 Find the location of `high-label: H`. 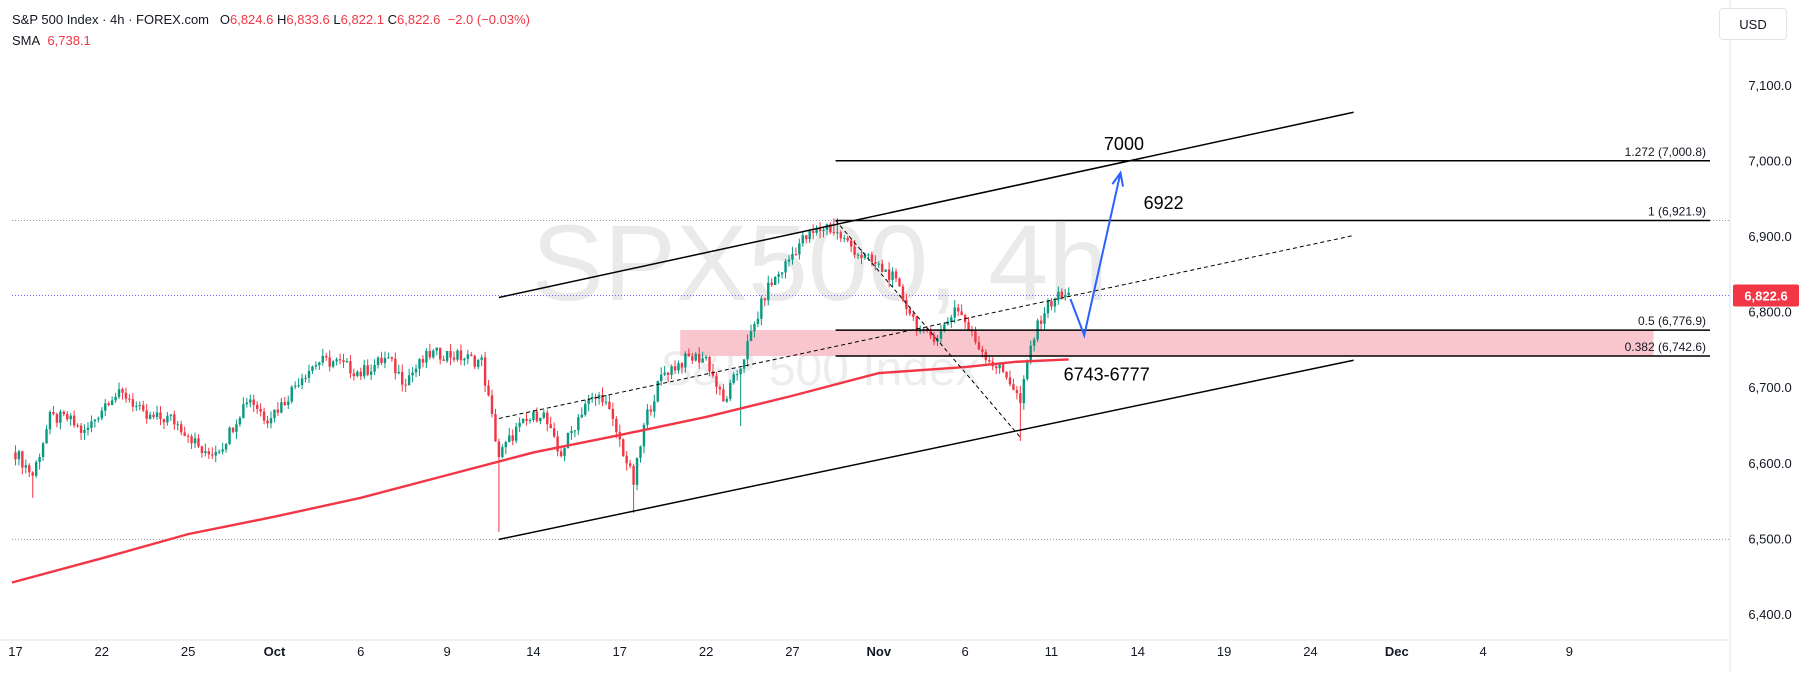

high-label: H is located at coordinates (281, 19).